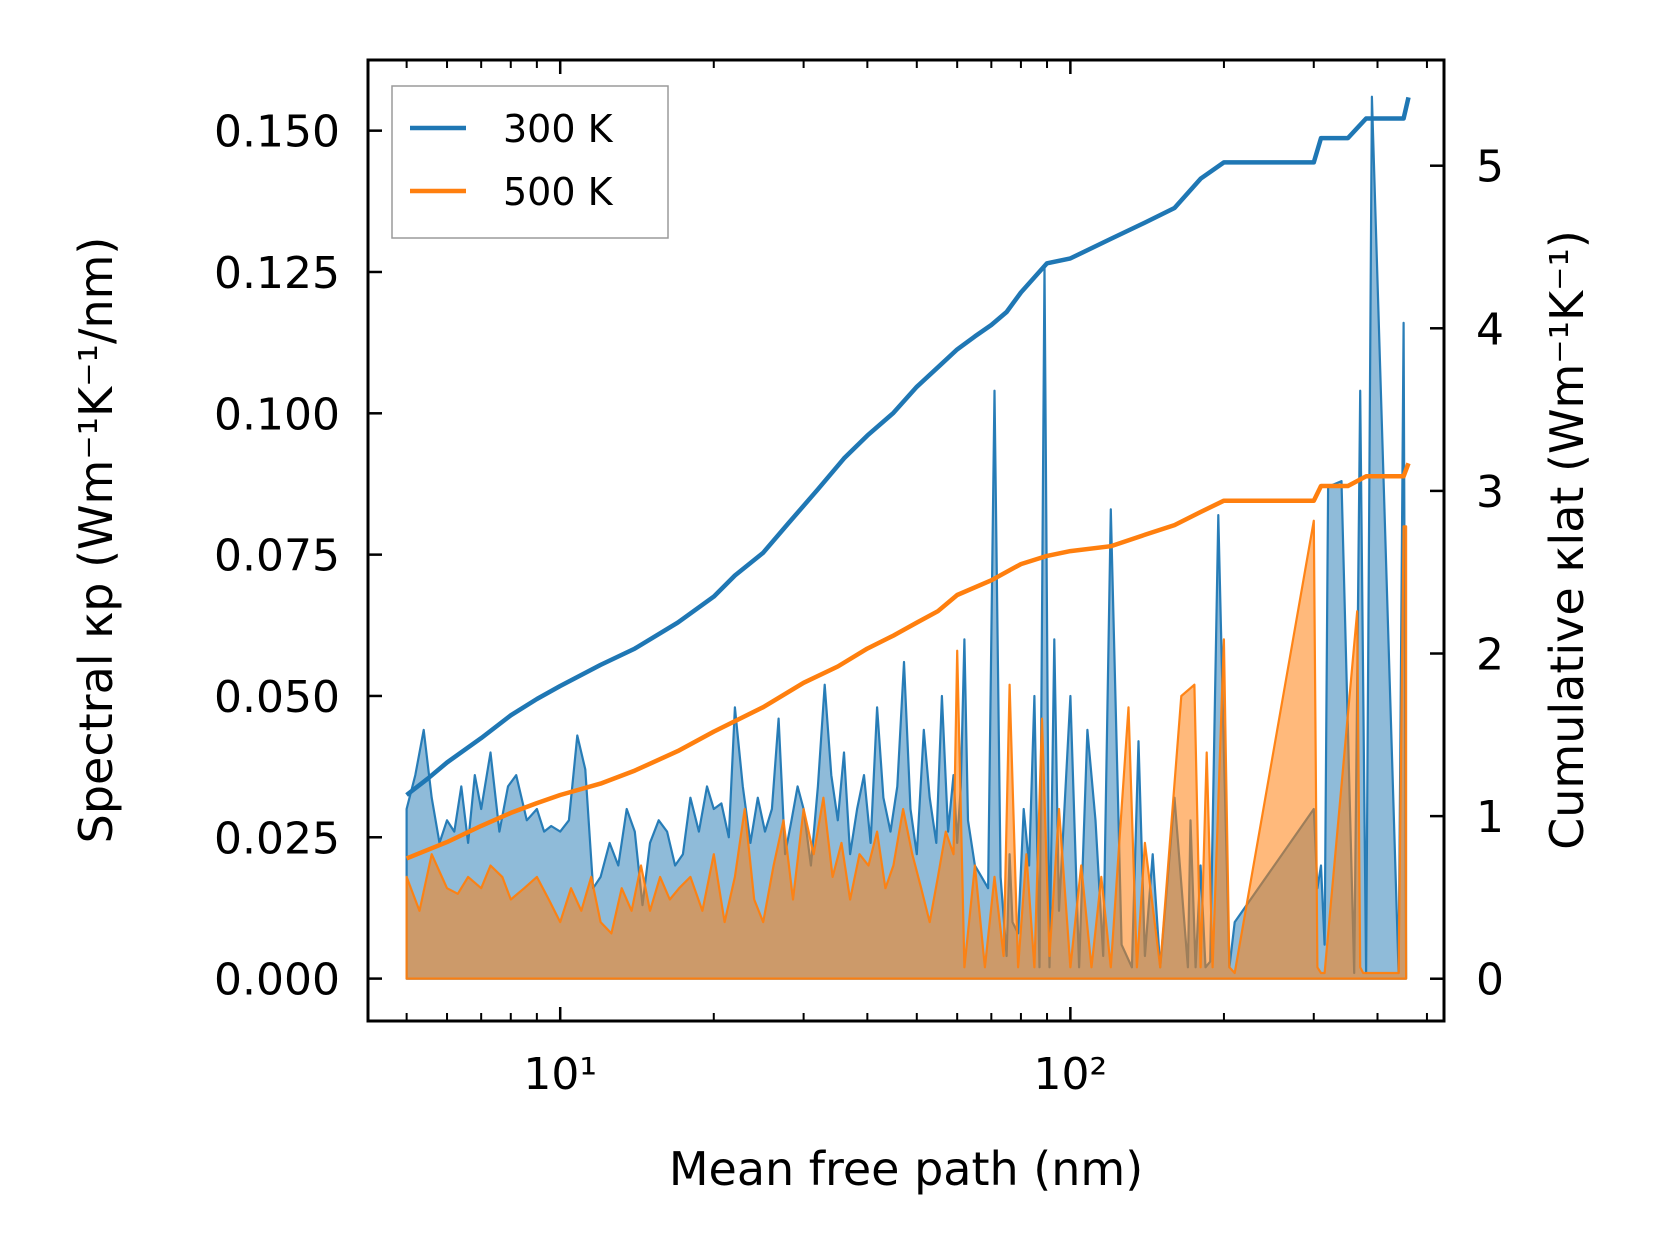 Image resolution: width=1660 pixels, height=1254 pixels. I want to click on legend-box, so click(530, 162).